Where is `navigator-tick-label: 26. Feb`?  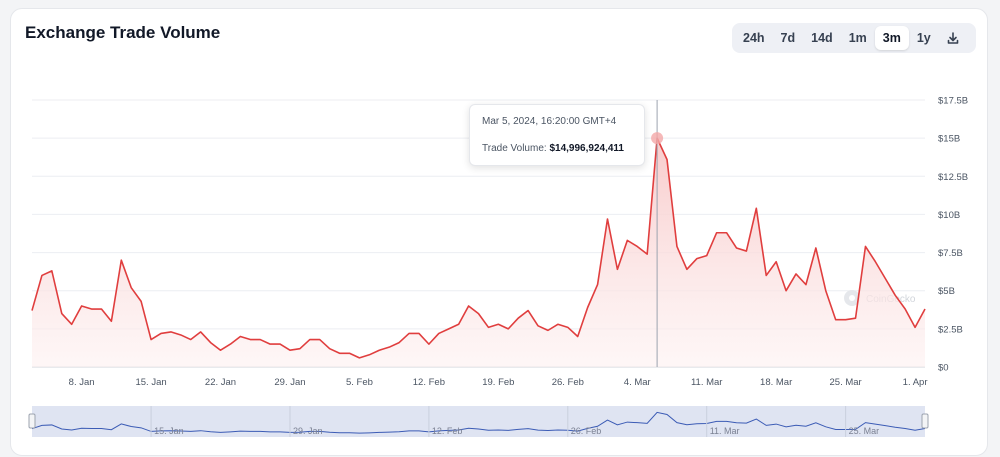
navigator-tick-label: 26. Feb is located at coordinates (586, 431).